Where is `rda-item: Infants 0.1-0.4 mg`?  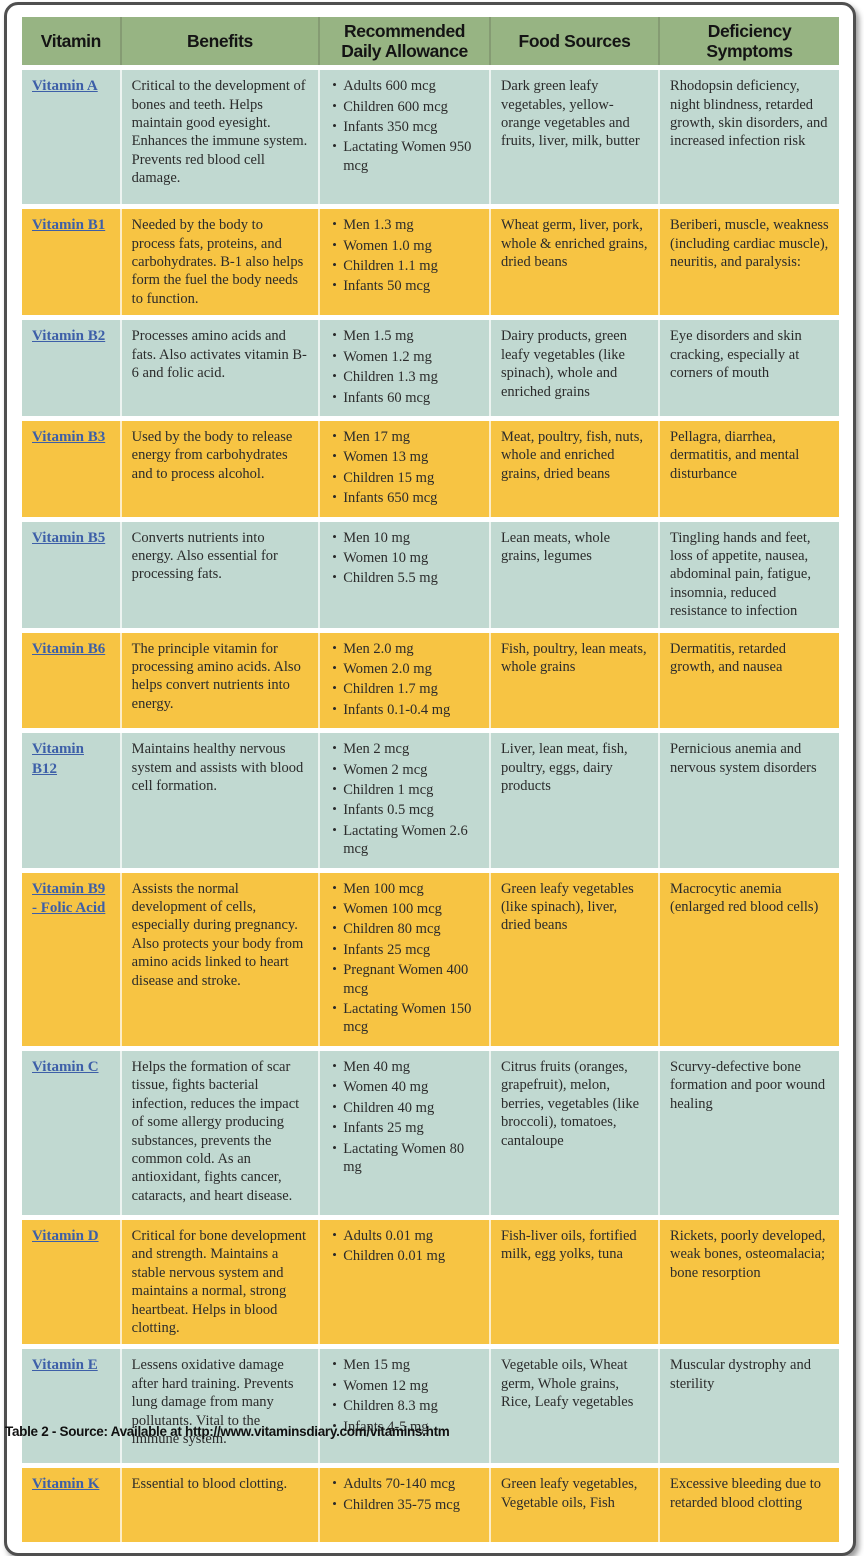
rda-item: Infants 0.1-0.4 mg is located at coordinates (405, 710).